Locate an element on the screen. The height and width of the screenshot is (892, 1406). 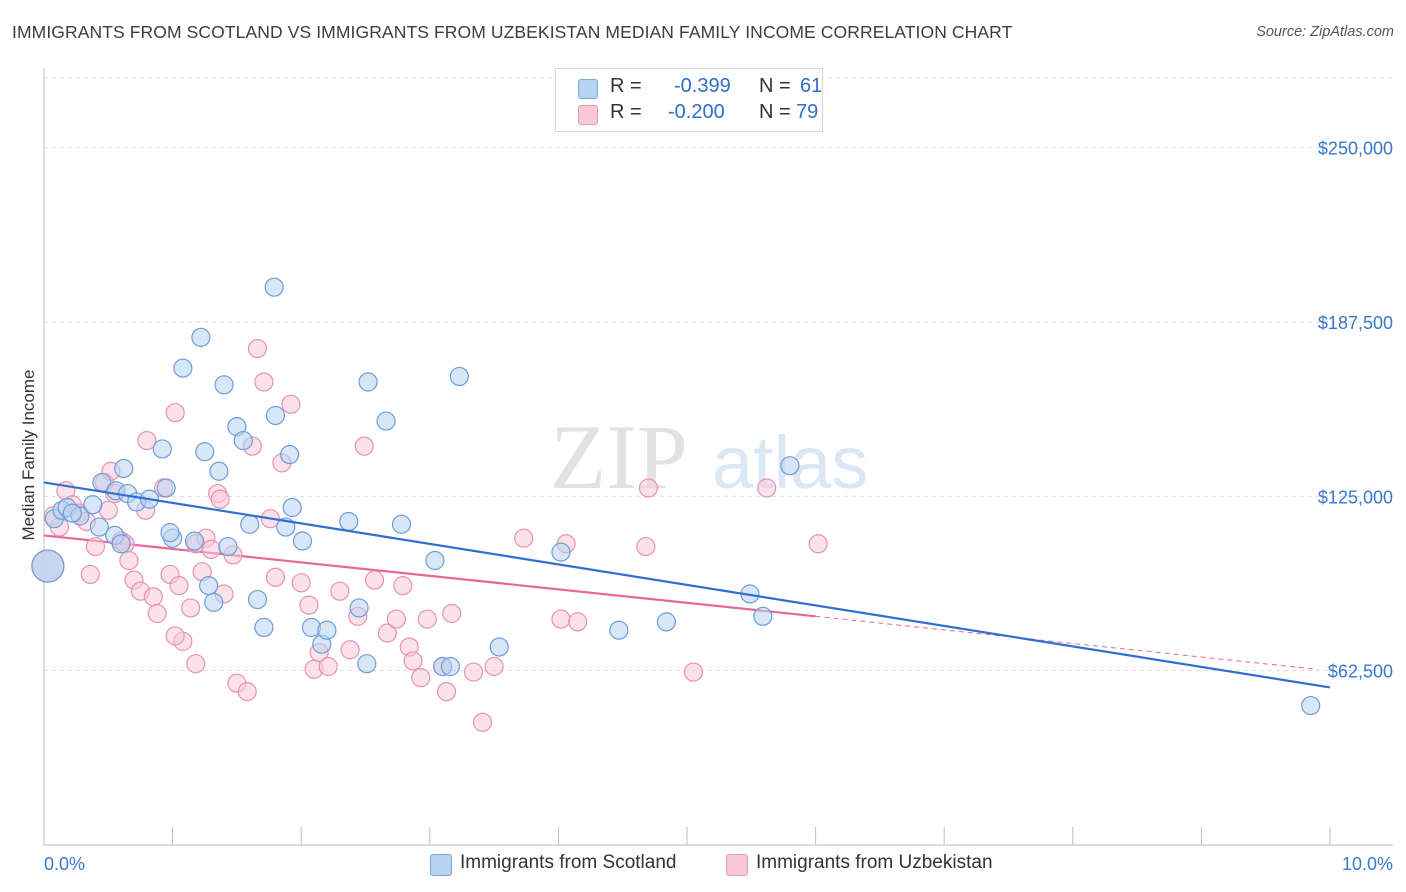
x-tick-label-min: 0.0% is located at coordinates (64, 864).